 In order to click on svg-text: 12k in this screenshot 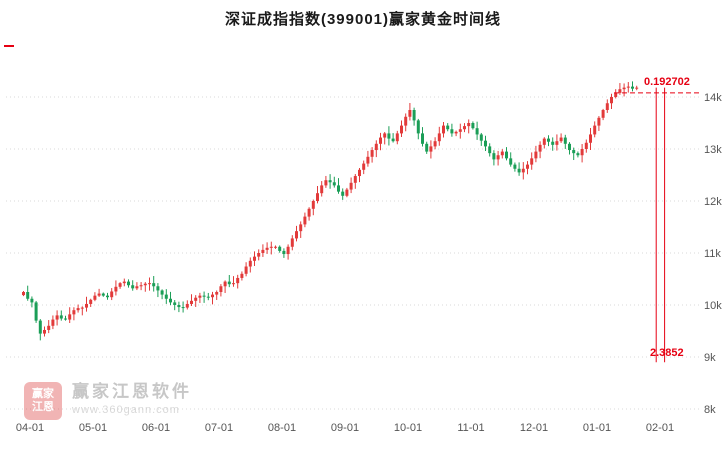, I will do `click(713, 202)`.